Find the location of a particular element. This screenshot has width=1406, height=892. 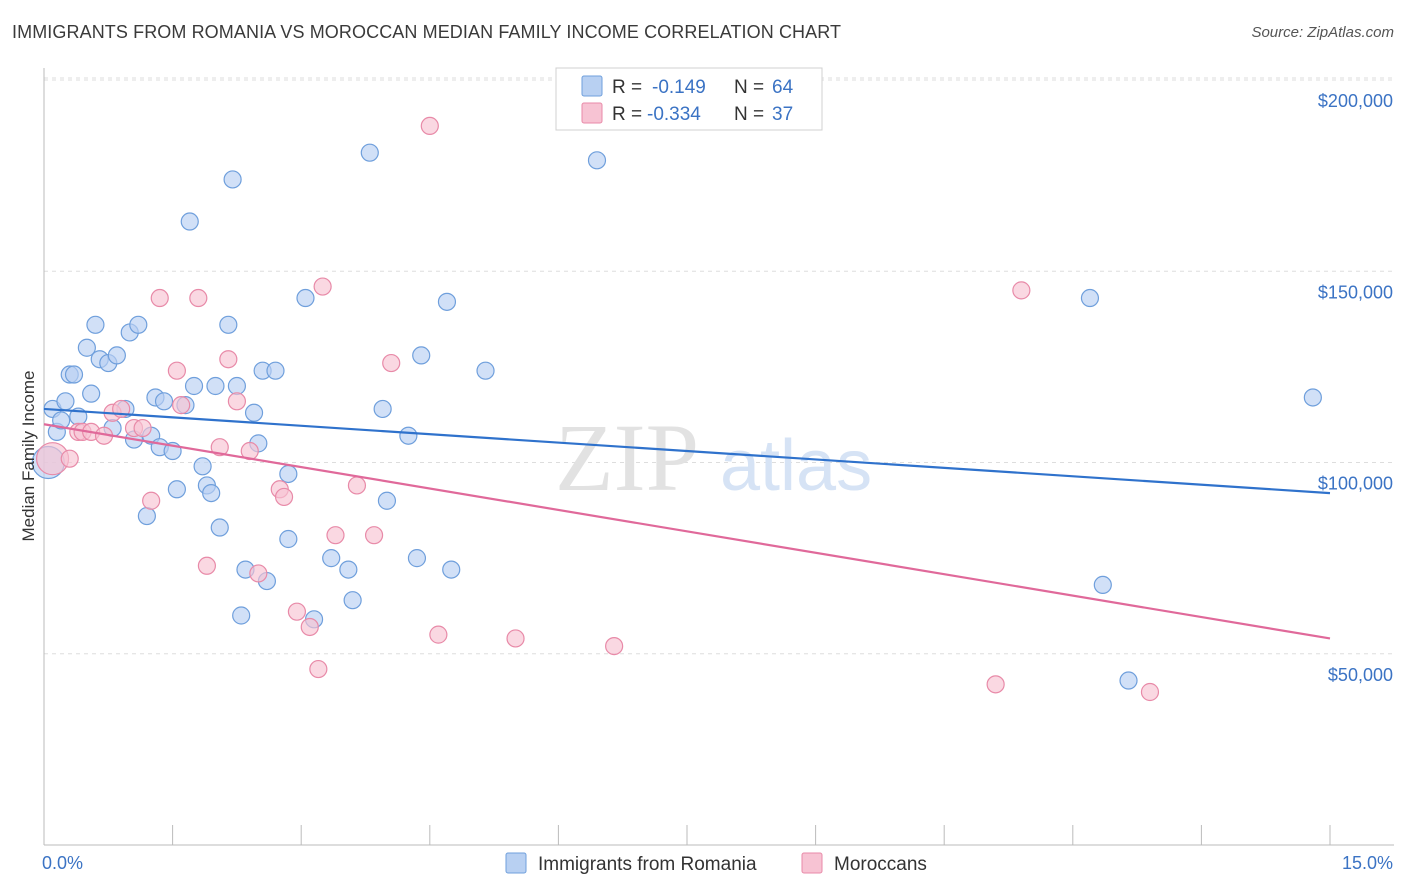

stats-legend: R = -0.149 N = 64 R = -0.334 N = 37 is located at coordinates (689, 99).